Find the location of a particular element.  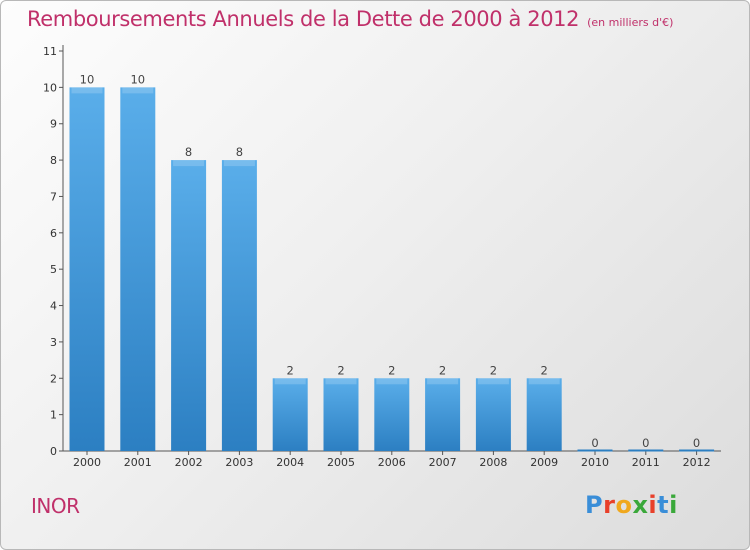

x-tick-label: 2010 is located at coordinates (595, 462).